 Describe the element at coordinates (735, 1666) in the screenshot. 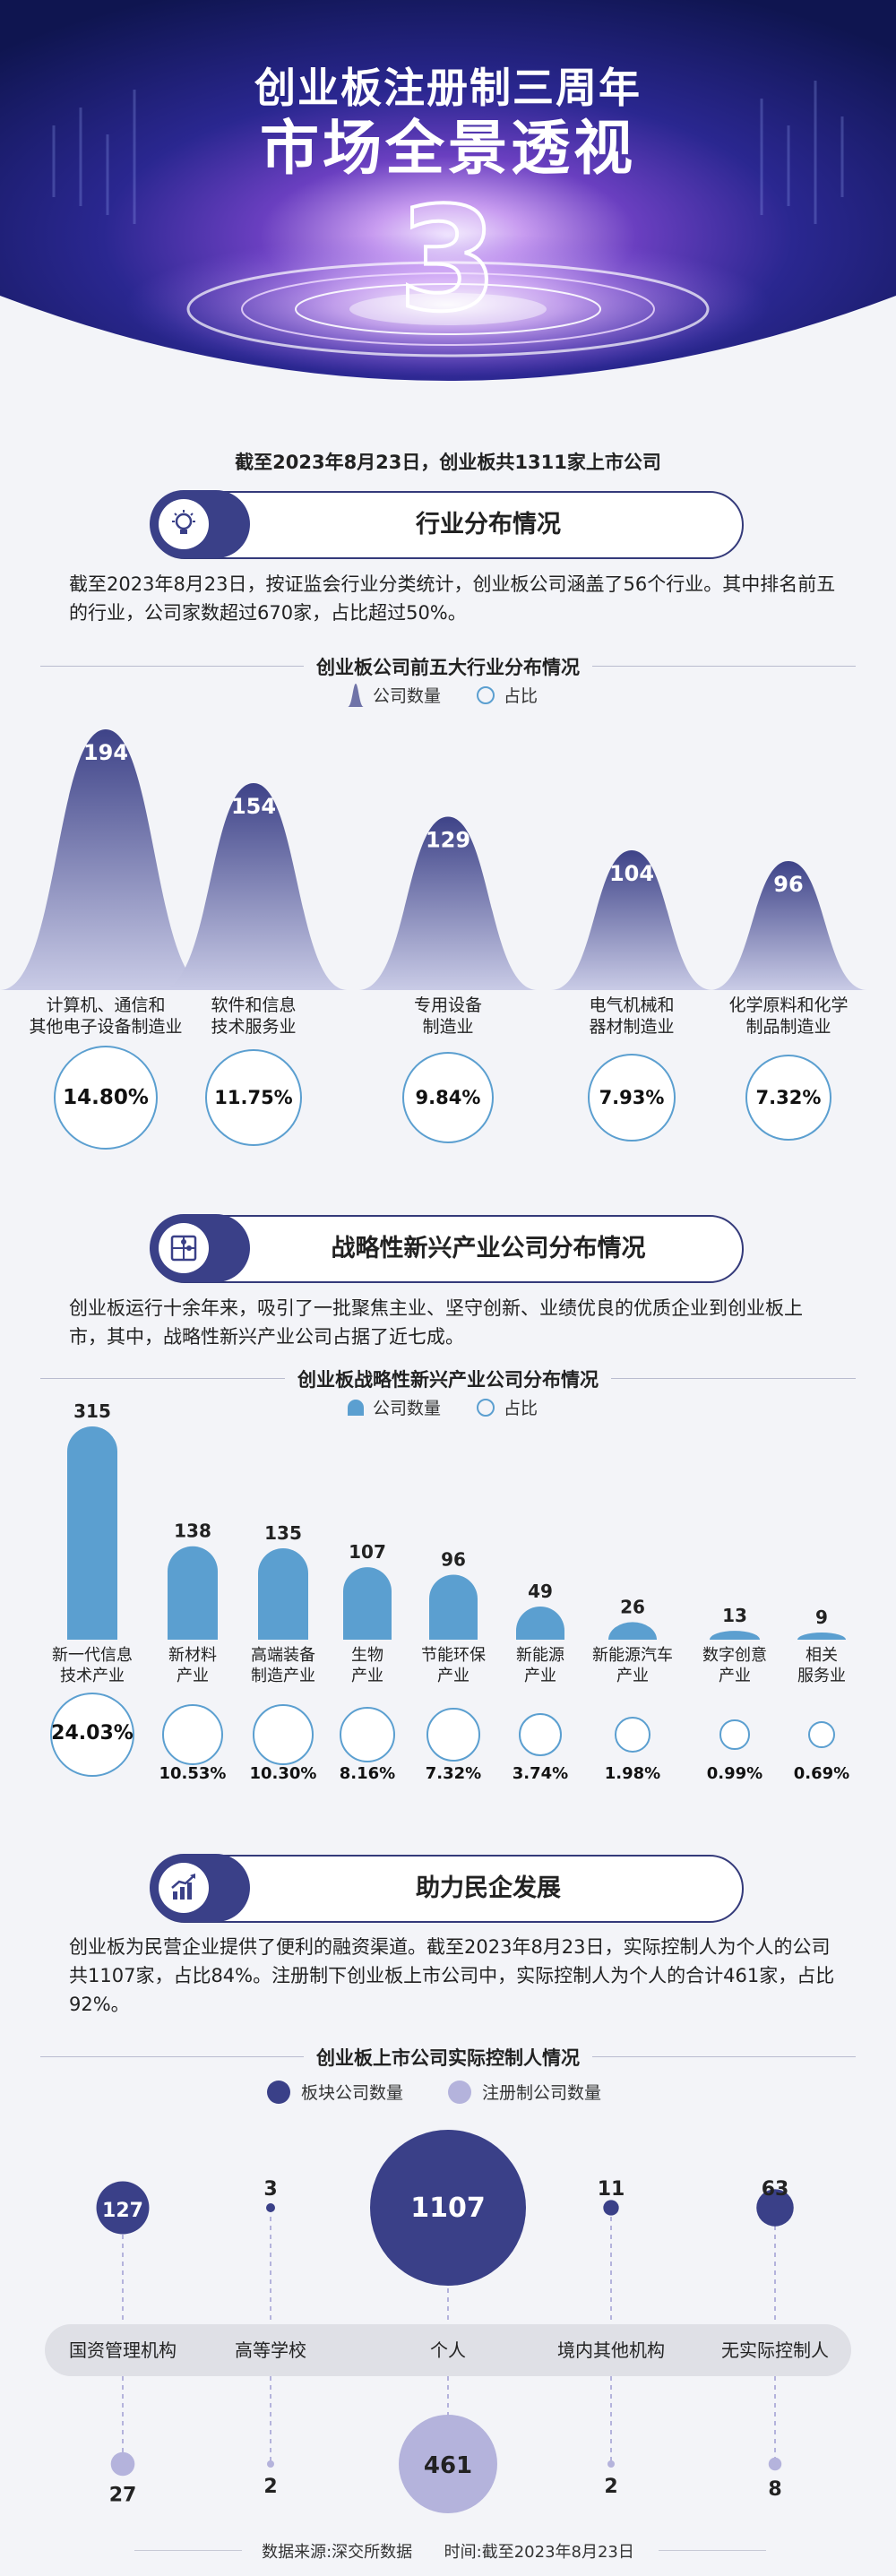

I see `bar-category-label: 数字创意 产业` at that location.